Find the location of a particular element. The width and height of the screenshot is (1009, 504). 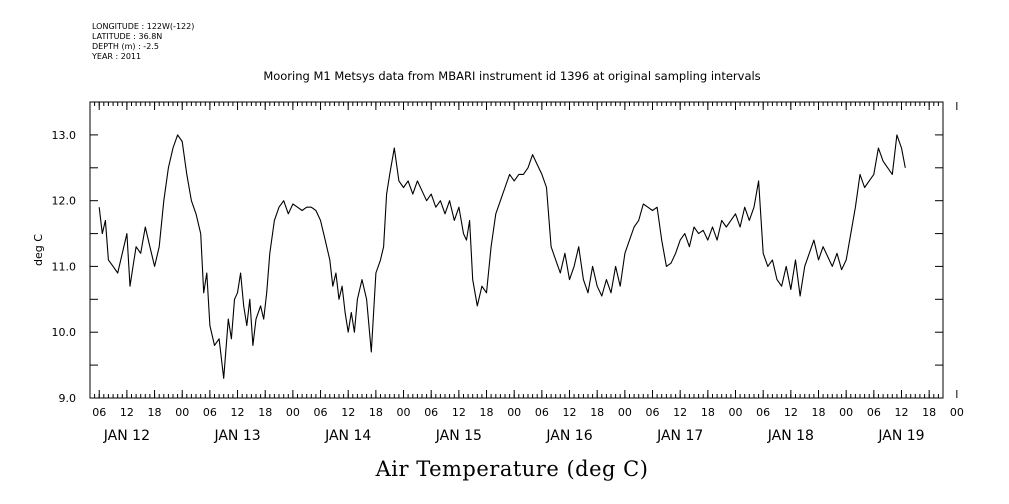

longitude-text: LONGITUDE : 122W(-122) is located at coordinates (143, 26).